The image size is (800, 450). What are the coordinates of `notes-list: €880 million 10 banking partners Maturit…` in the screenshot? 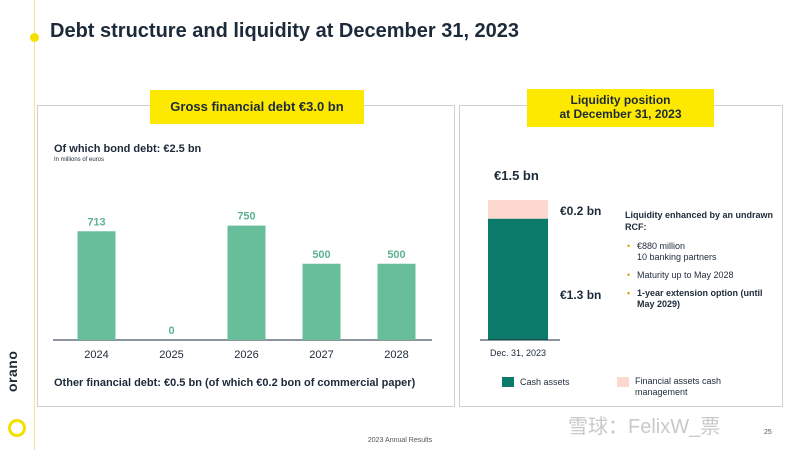 It's located at (700, 275).